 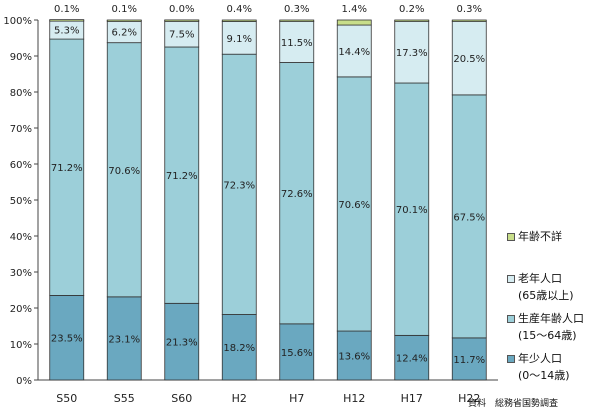 What do you see at coordinates (551, 318) in the screenshot?
I see `legend-label: 生産年齢人口` at bounding box center [551, 318].